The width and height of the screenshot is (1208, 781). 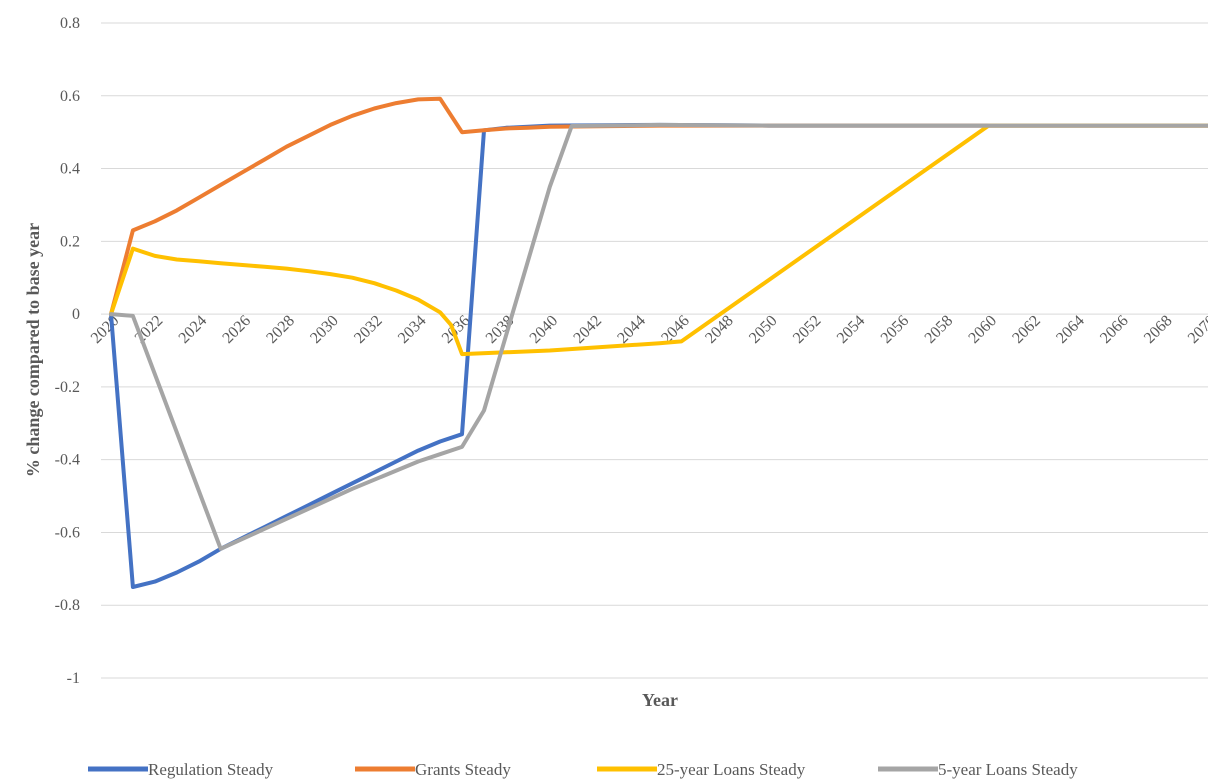 I want to click on x-tick-label: 2066, so click(x=1114, y=329).